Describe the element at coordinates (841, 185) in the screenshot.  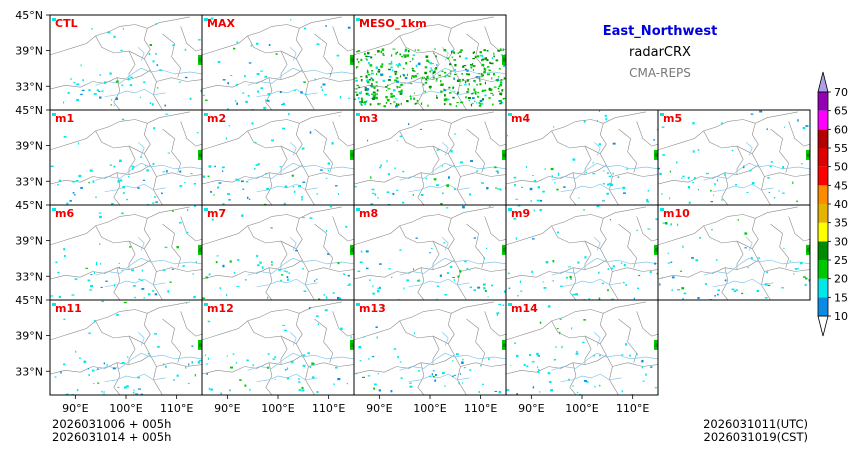
I see `colorbar-tick-label: 45` at that location.